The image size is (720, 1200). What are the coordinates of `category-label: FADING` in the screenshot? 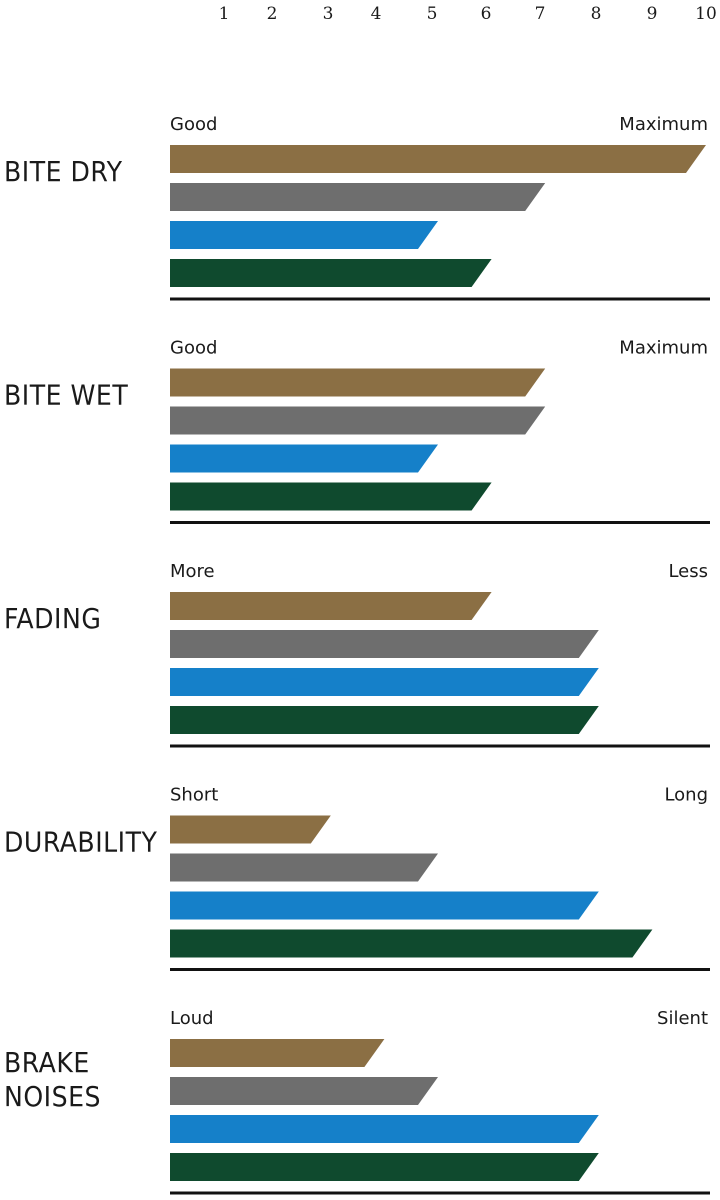 It's located at (52, 618).